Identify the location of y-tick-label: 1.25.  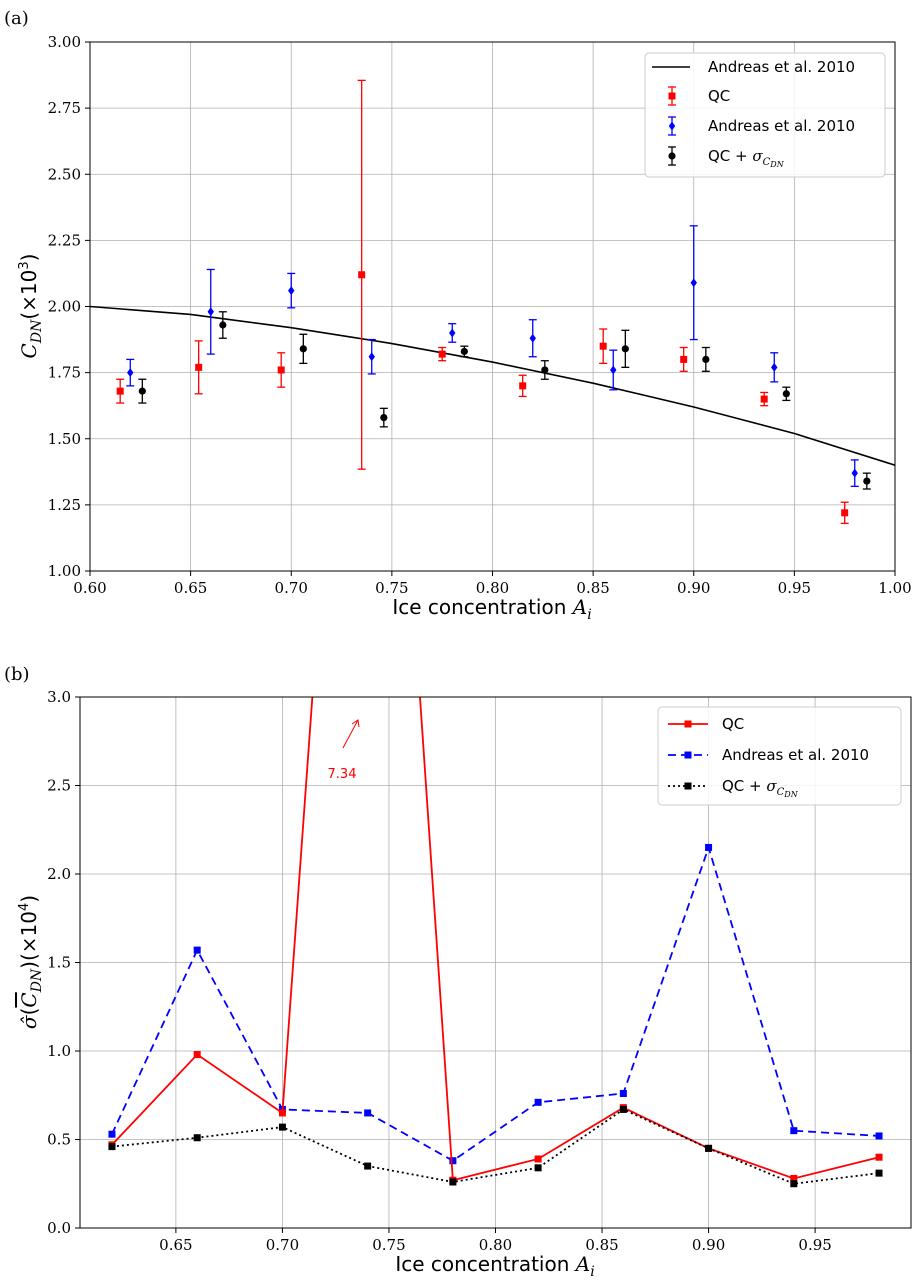
(64, 505).